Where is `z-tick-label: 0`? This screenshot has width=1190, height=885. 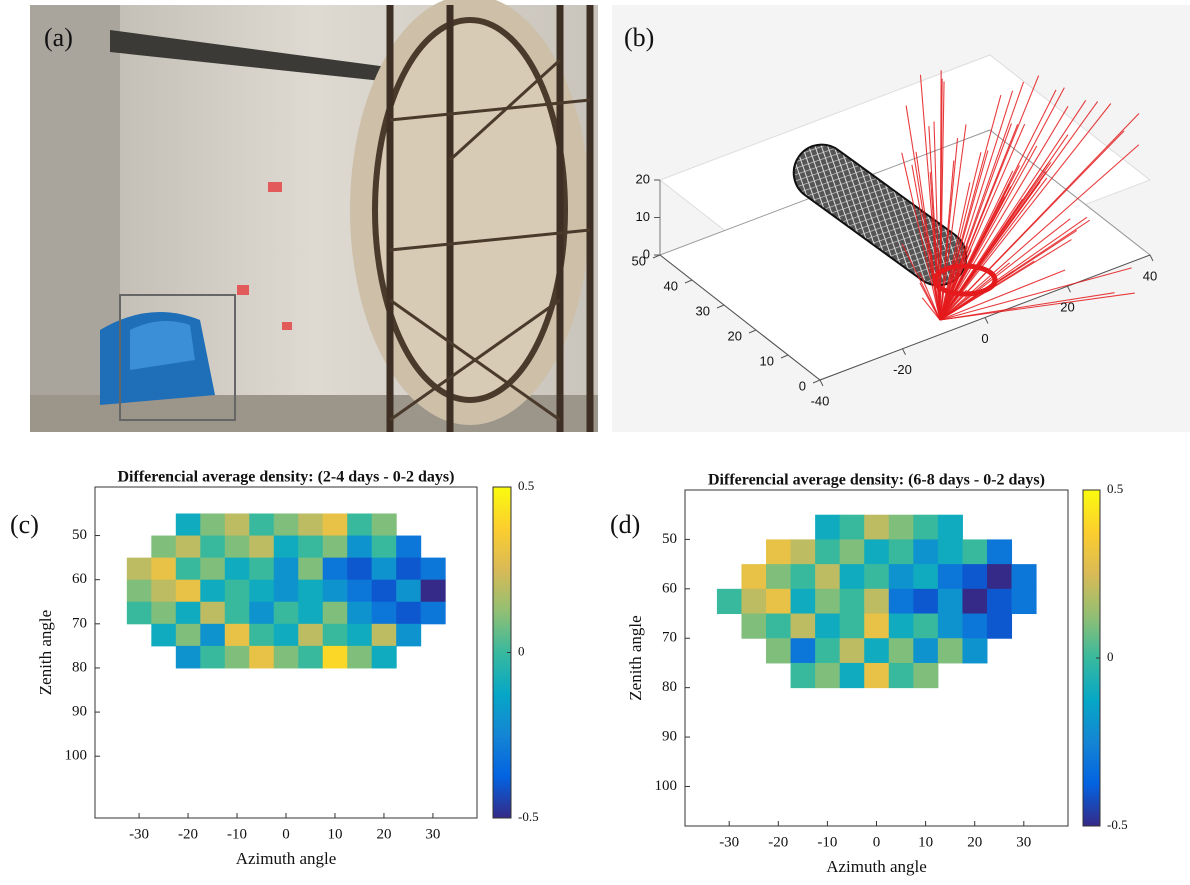
z-tick-label: 0 is located at coordinates (646, 253).